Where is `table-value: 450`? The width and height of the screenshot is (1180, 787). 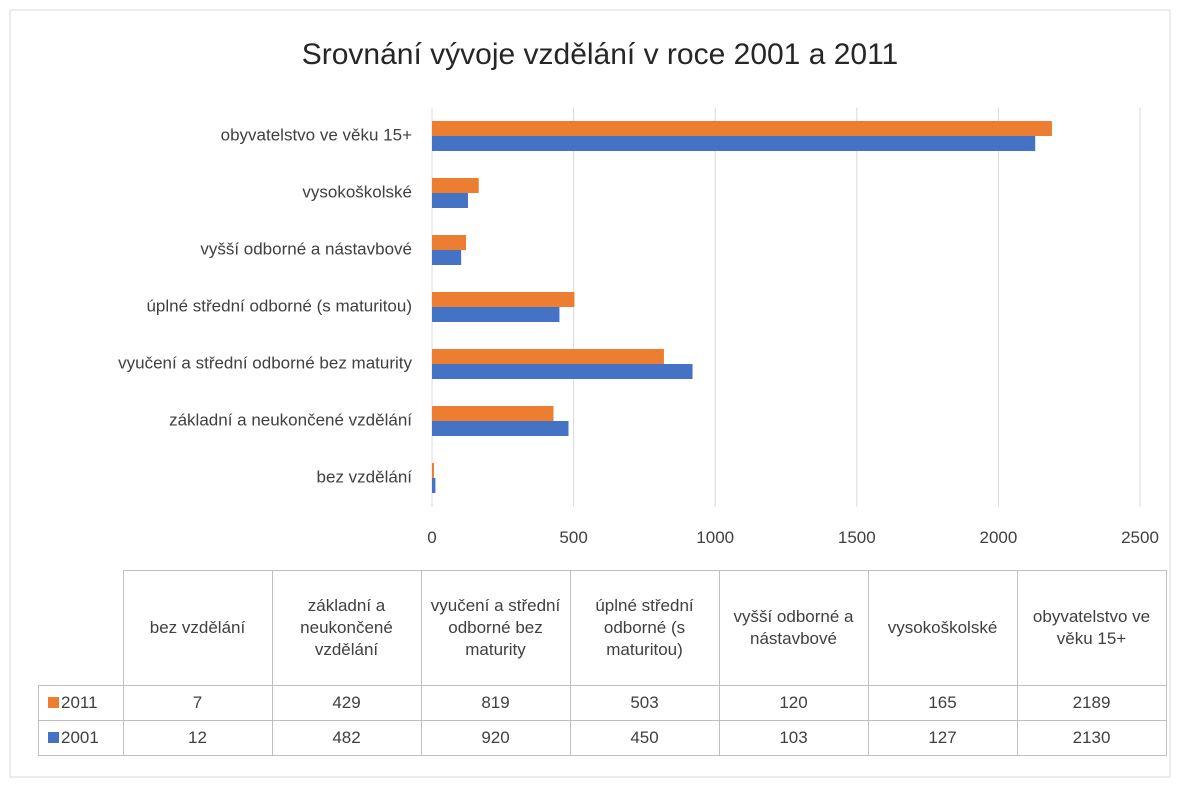 table-value: 450 is located at coordinates (644, 737).